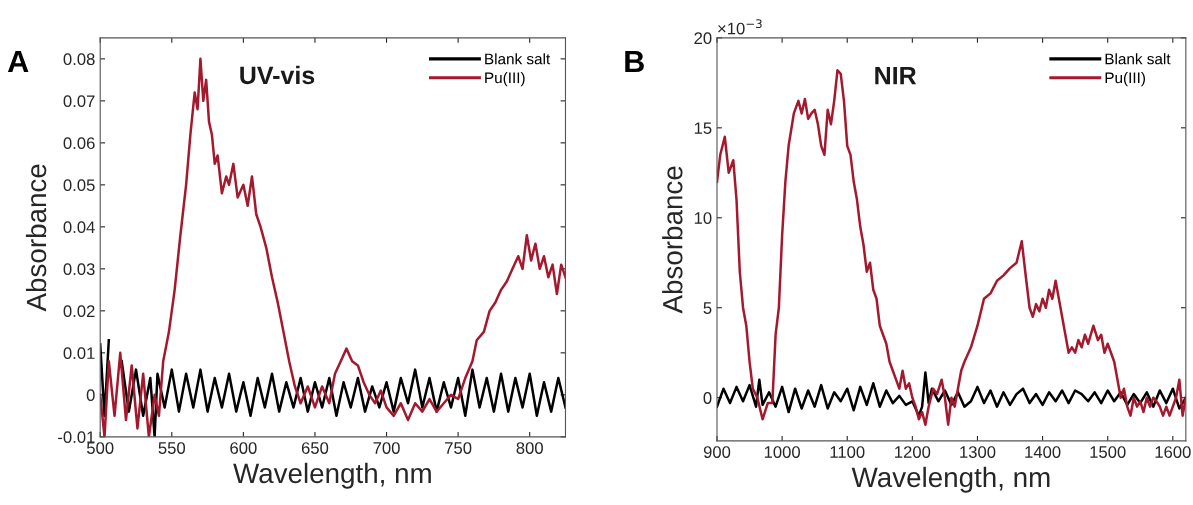 This screenshot has width=1193, height=505. What do you see at coordinates (386, 448) in the screenshot?
I see `x-tick-label: 700` at bounding box center [386, 448].